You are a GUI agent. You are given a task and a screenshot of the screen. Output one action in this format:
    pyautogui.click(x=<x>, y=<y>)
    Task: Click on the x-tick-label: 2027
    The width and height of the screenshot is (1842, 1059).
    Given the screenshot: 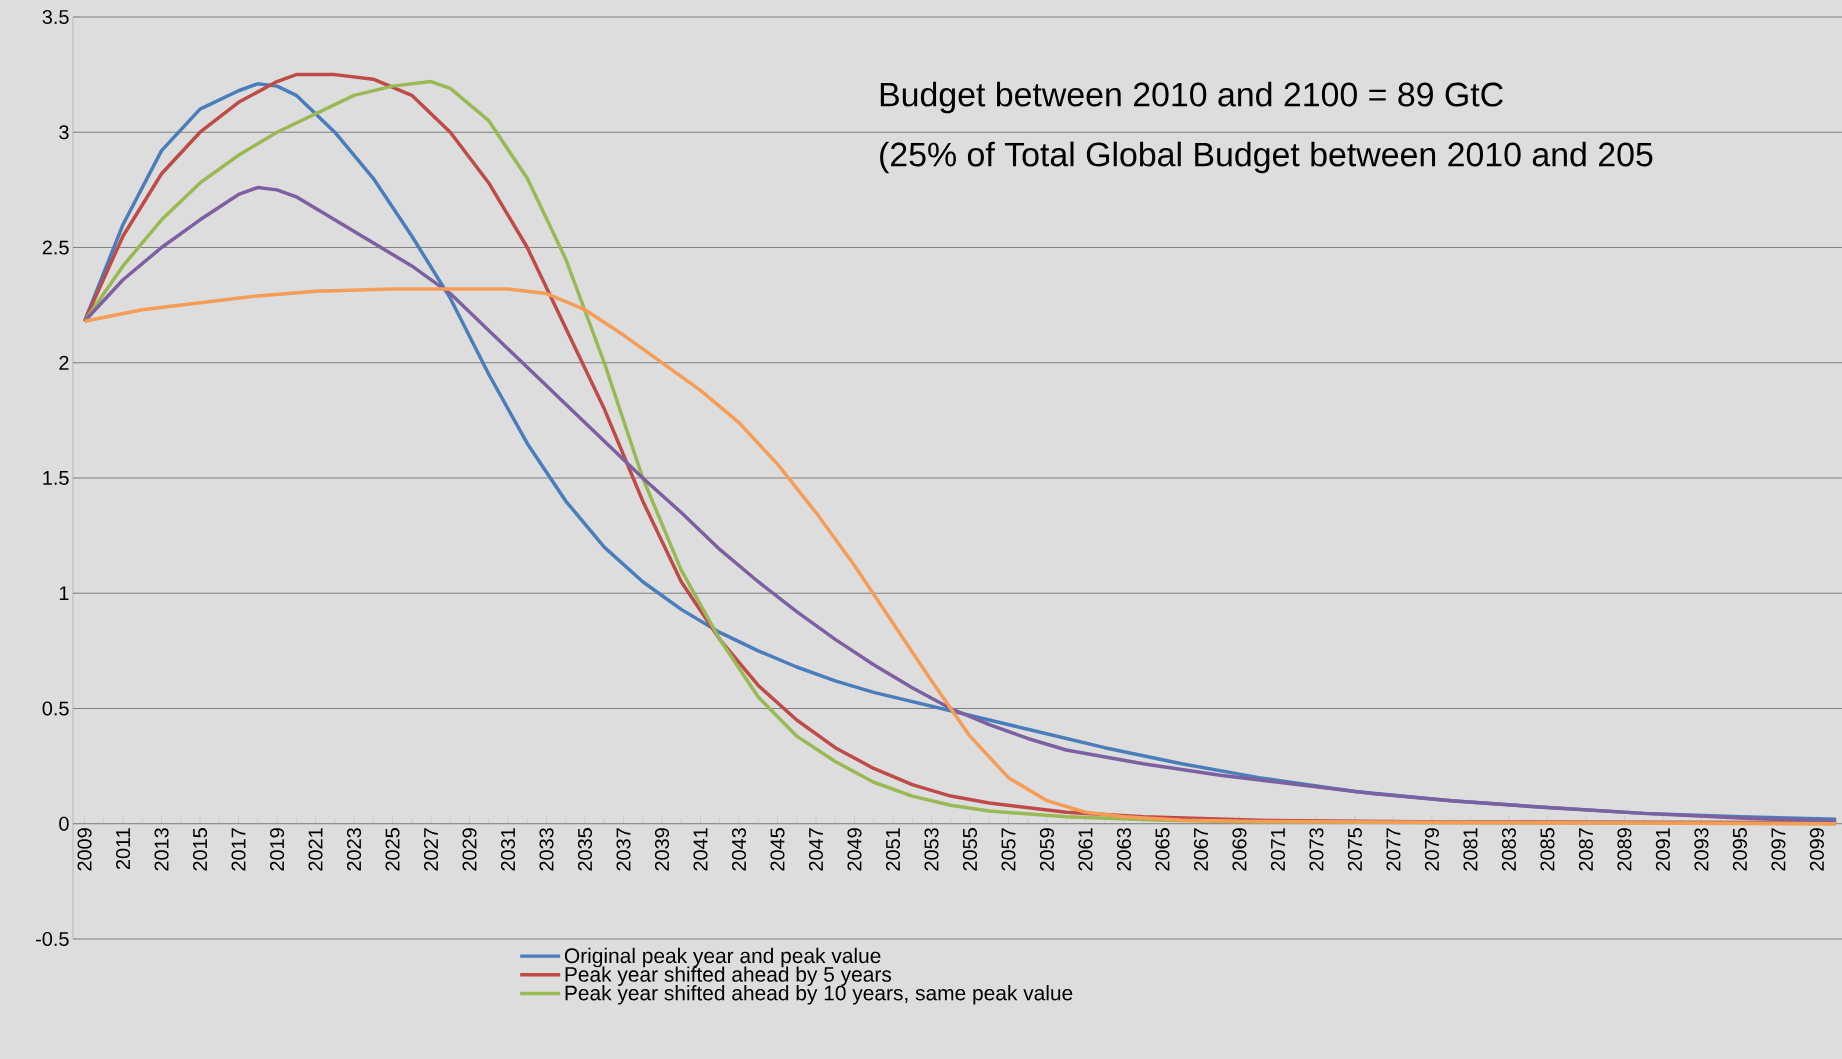 What is the action you would take?
    pyautogui.click(x=431, y=849)
    